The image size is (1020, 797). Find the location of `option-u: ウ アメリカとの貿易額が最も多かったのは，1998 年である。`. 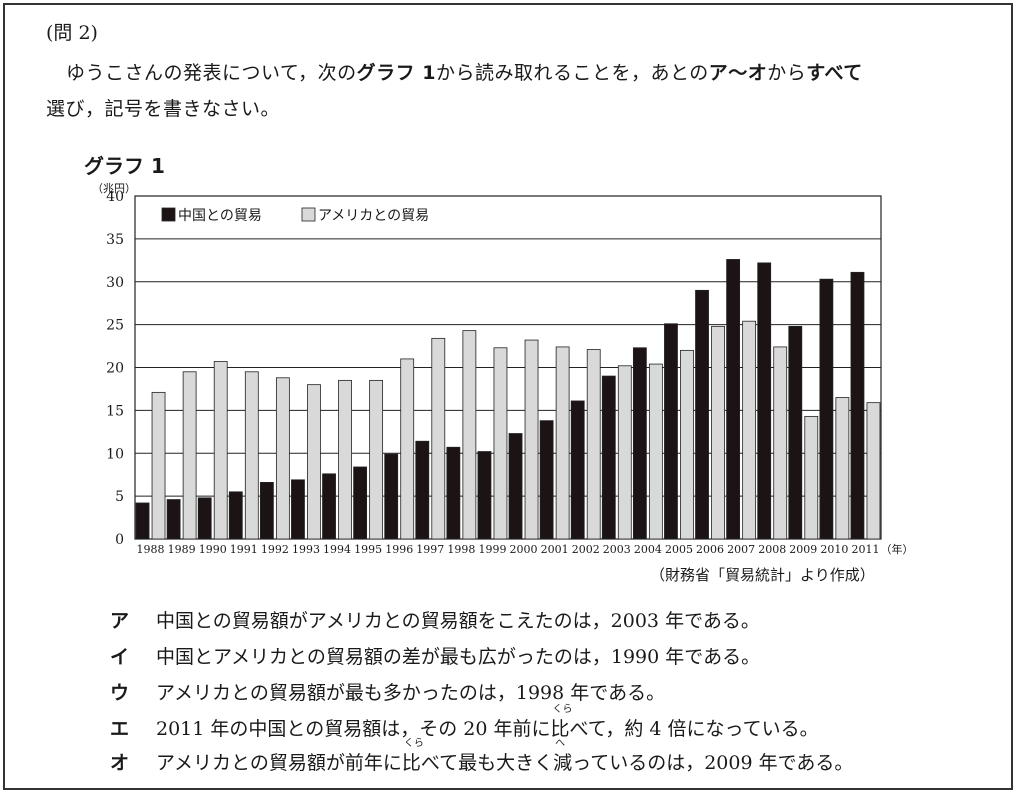

option-u: ウ アメリカとの貿易額が最も多かったのは，1998 年である。 is located at coordinates (387, 691).